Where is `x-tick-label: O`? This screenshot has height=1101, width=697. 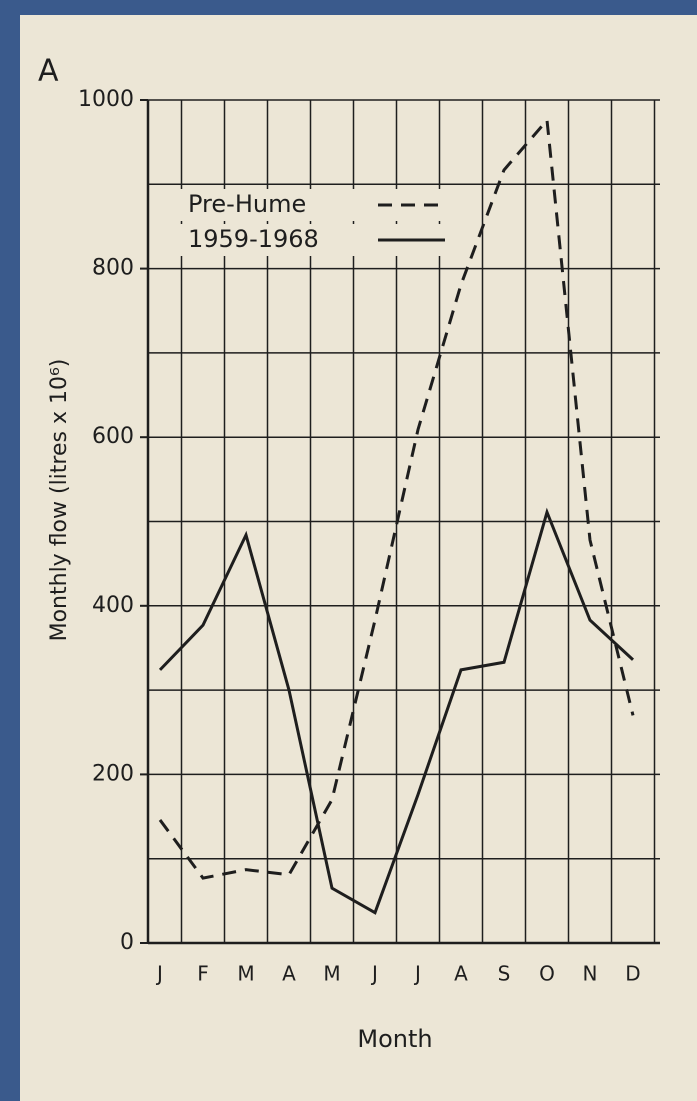 x-tick-label: O is located at coordinates (547, 974).